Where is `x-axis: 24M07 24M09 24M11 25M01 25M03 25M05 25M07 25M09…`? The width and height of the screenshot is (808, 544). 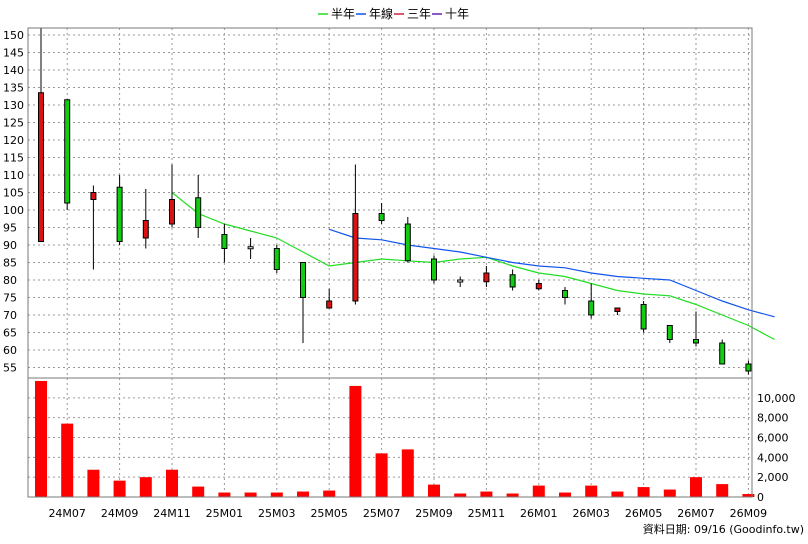
x-axis: 24M07 24M09 24M11 25M01 25M03 25M05 25M07 25M09… is located at coordinates (407, 513).